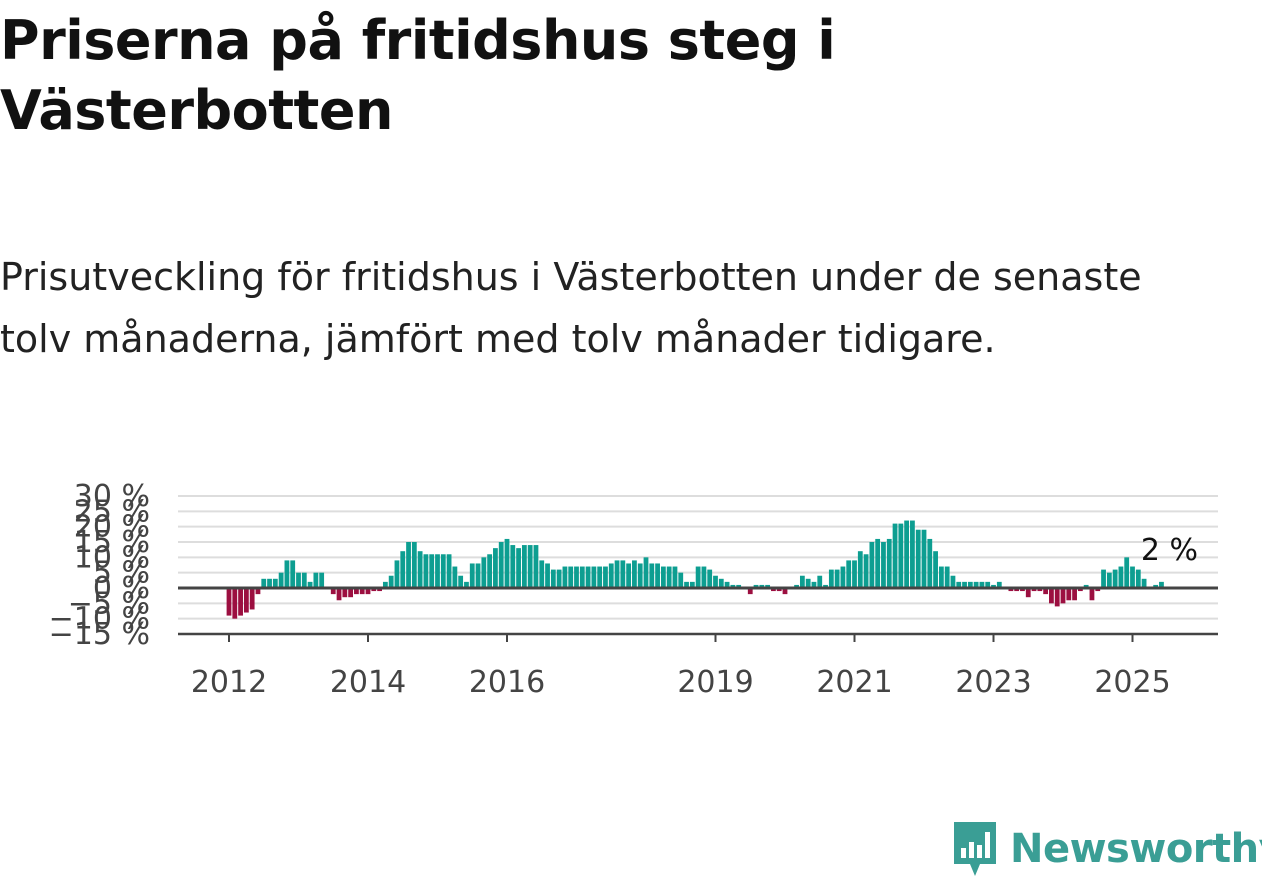 Image resolution: width=1262 pixels, height=880 pixels. Describe the element at coordinates (112, 511) in the screenshot. I see `y-tick-label: 25 %` at that location.